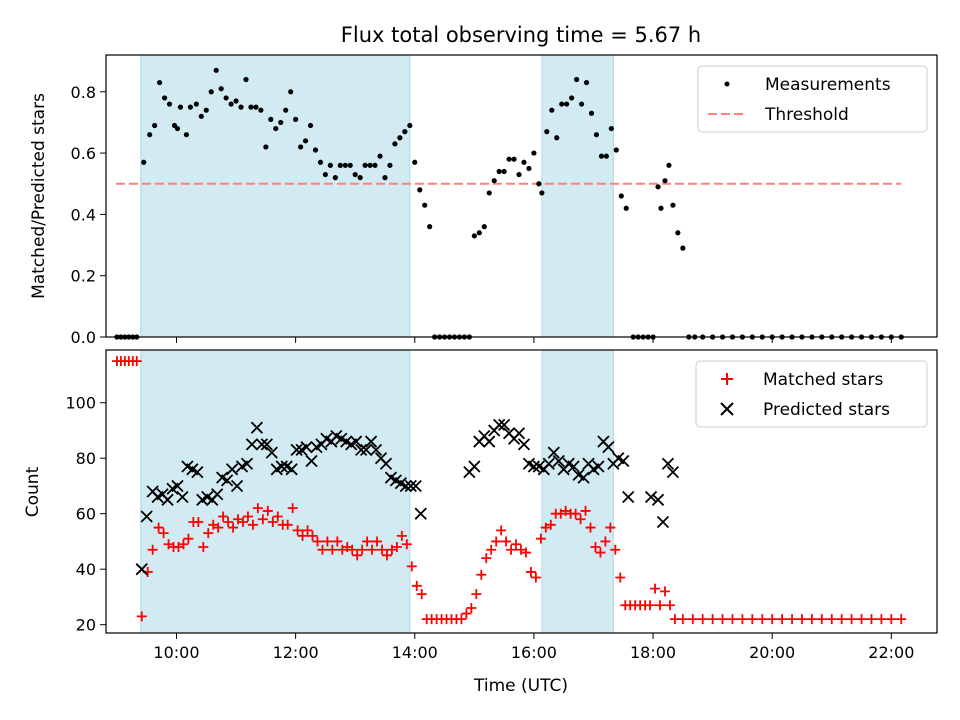 This screenshot has width=960, height=720. I want to click on ratio-x-axis-ticks, so click(533, 340).